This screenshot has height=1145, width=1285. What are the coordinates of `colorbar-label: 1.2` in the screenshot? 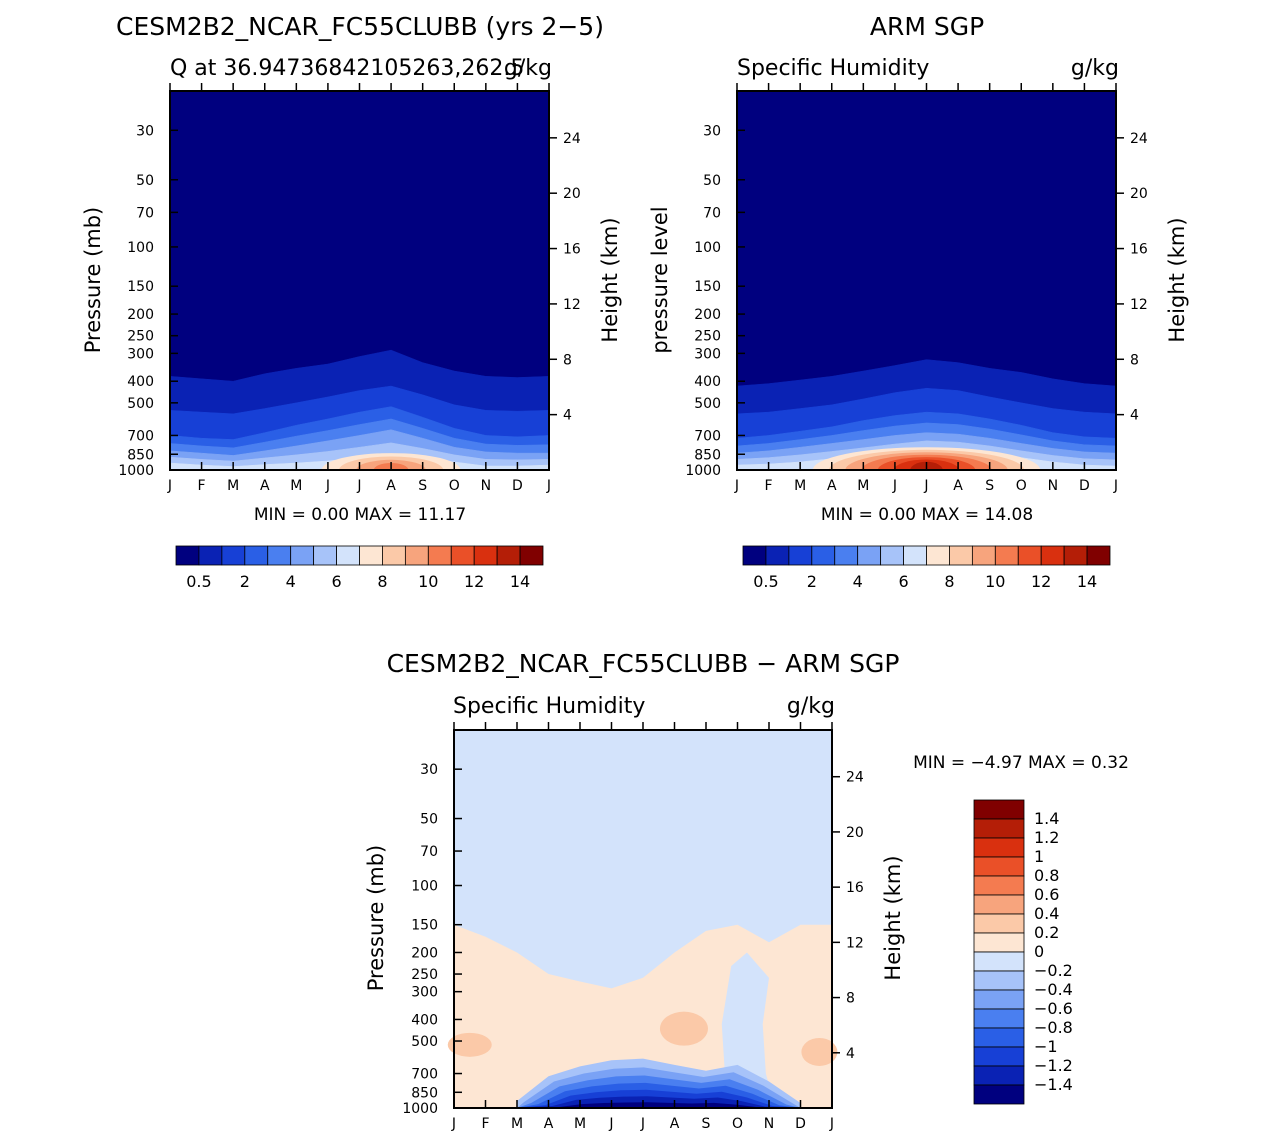 It's located at (1046, 837).